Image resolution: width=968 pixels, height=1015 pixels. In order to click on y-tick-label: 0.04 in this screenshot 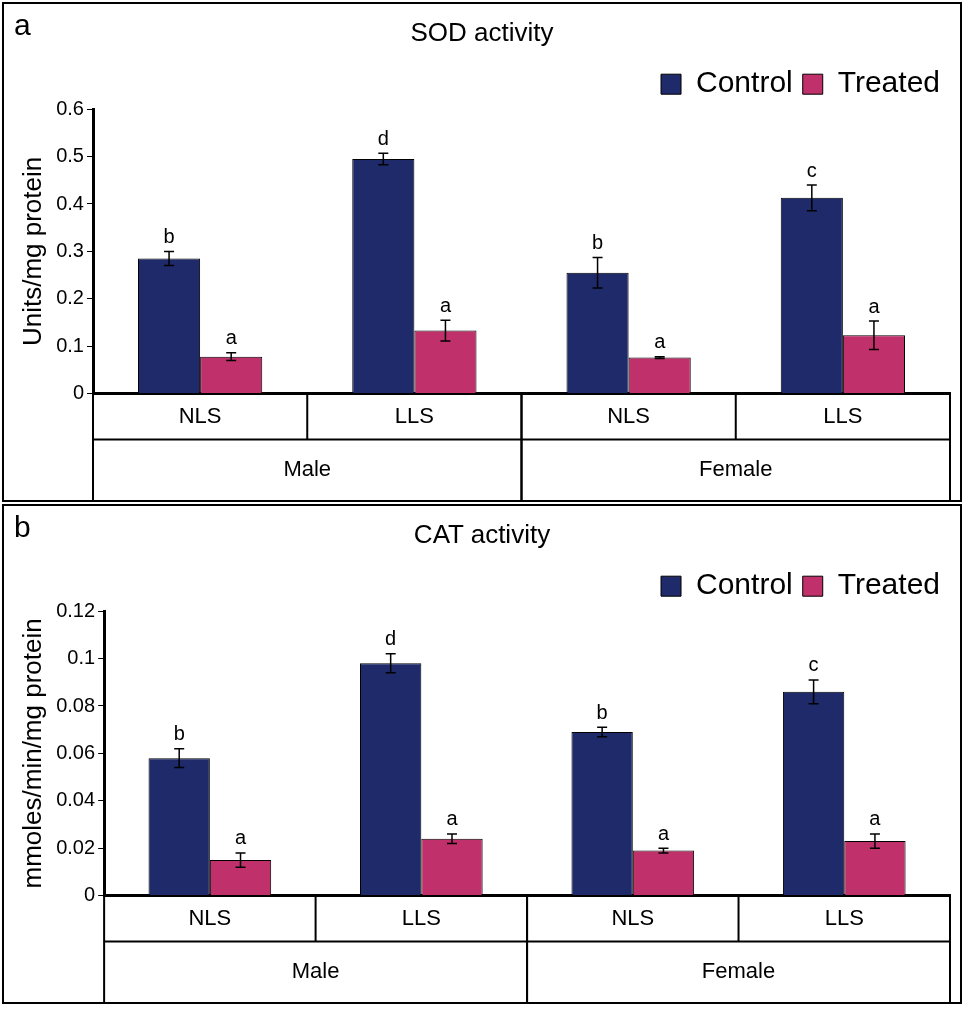, I will do `click(76, 799)`.